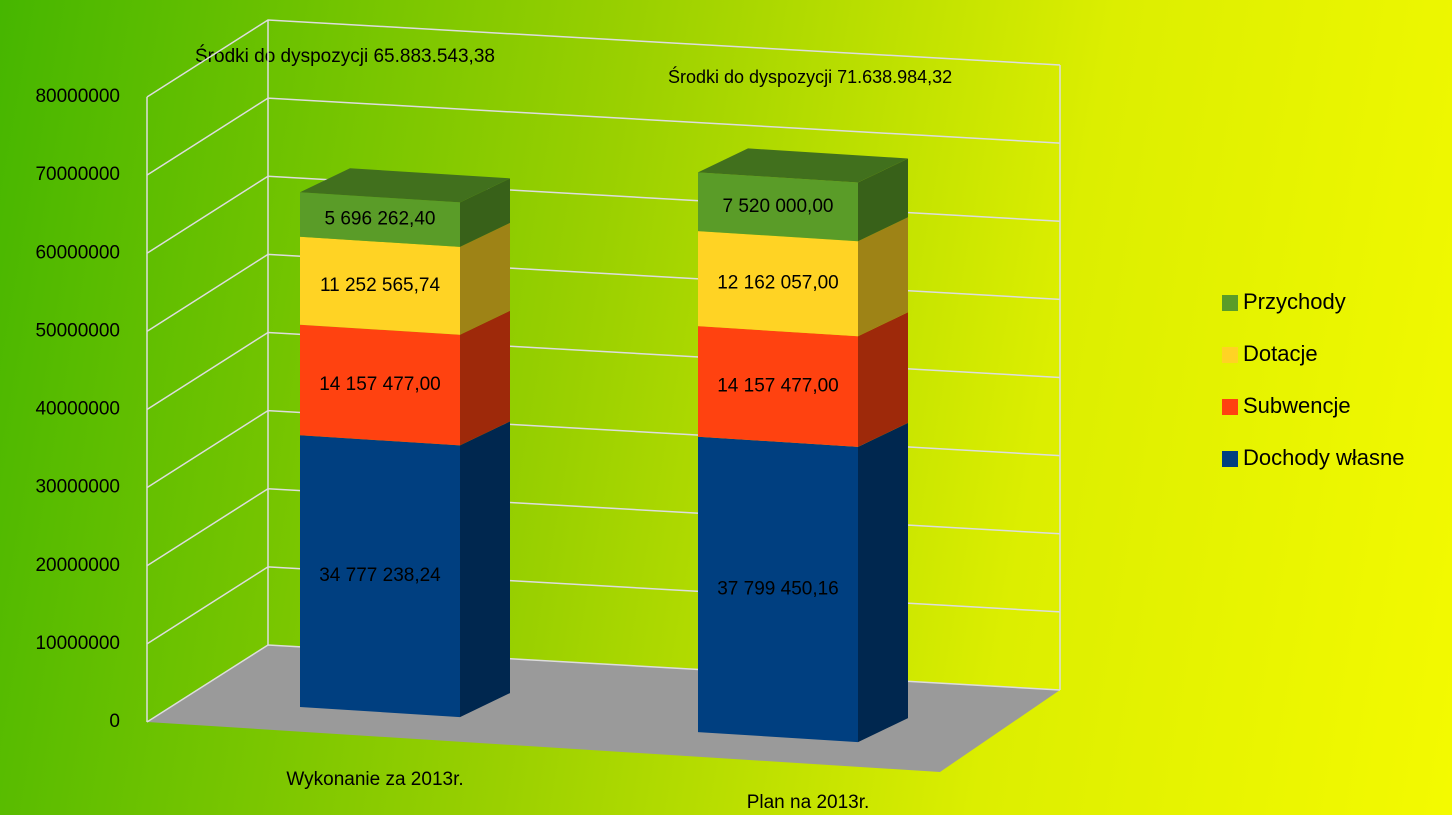 This screenshot has width=1452, height=815. I want to click on value-label: 7 520 000,00, so click(778, 206).